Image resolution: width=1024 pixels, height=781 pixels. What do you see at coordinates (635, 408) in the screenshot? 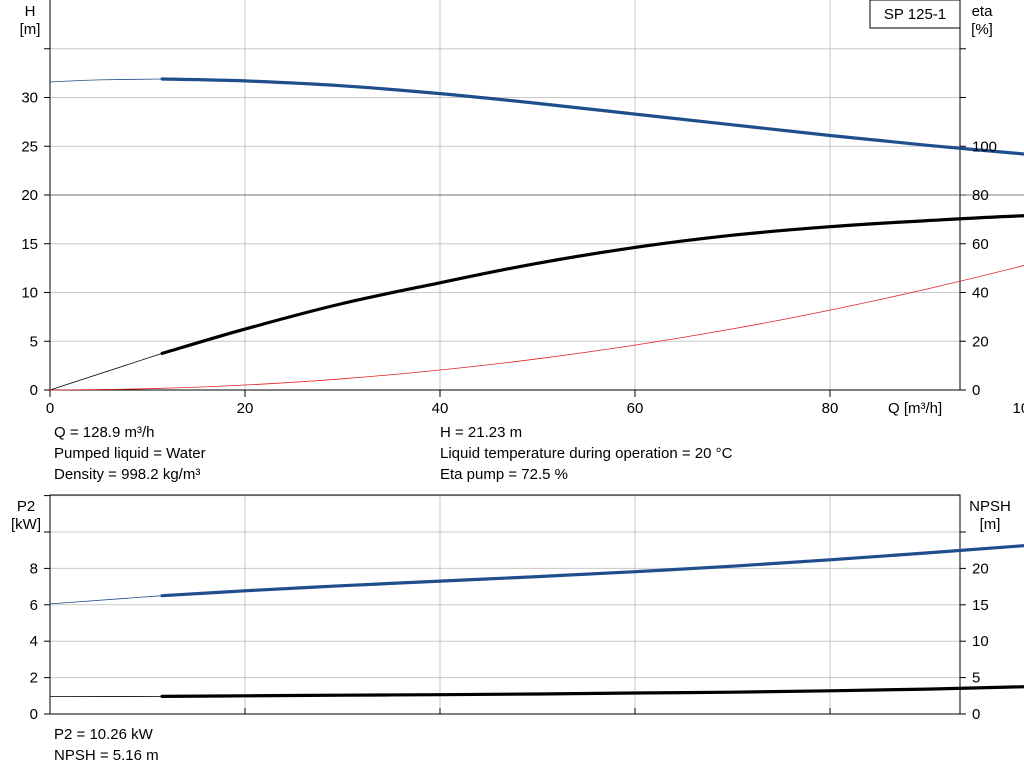
I see `x-tick-label: 60` at bounding box center [635, 408].